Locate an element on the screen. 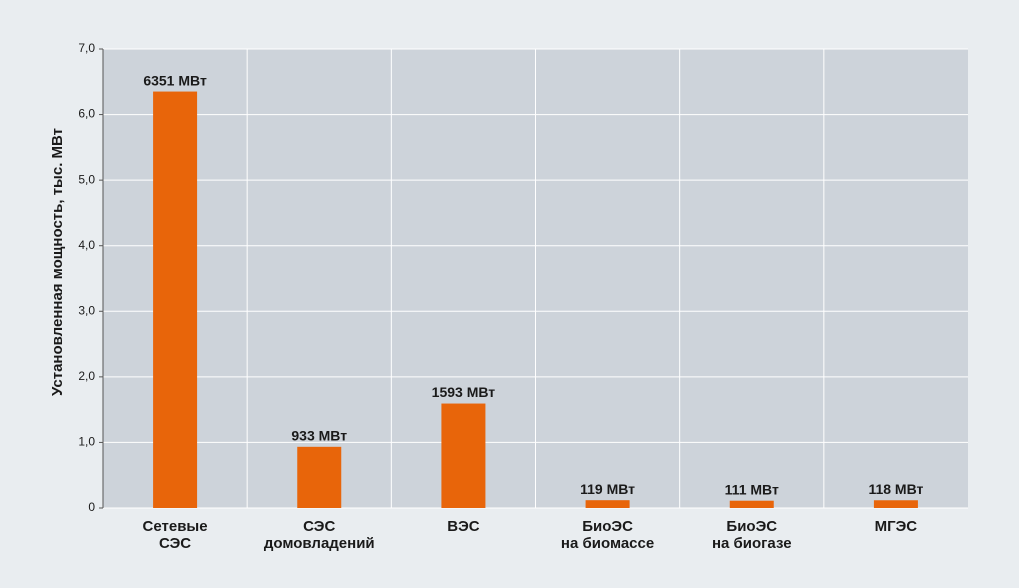 The image size is (1019, 588). value-label: 118 МВт is located at coordinates (895, 489).